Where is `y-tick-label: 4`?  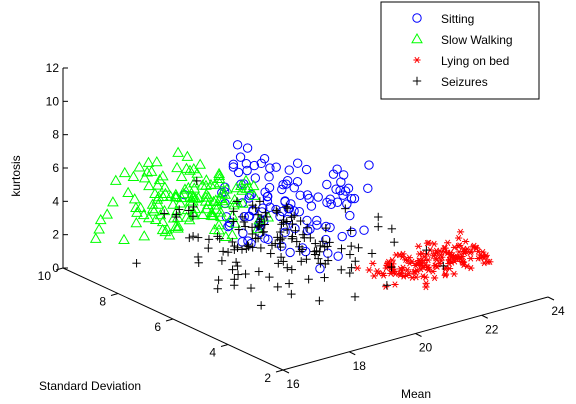
y-tick-label: 4 is located at coordinates (212, 353).